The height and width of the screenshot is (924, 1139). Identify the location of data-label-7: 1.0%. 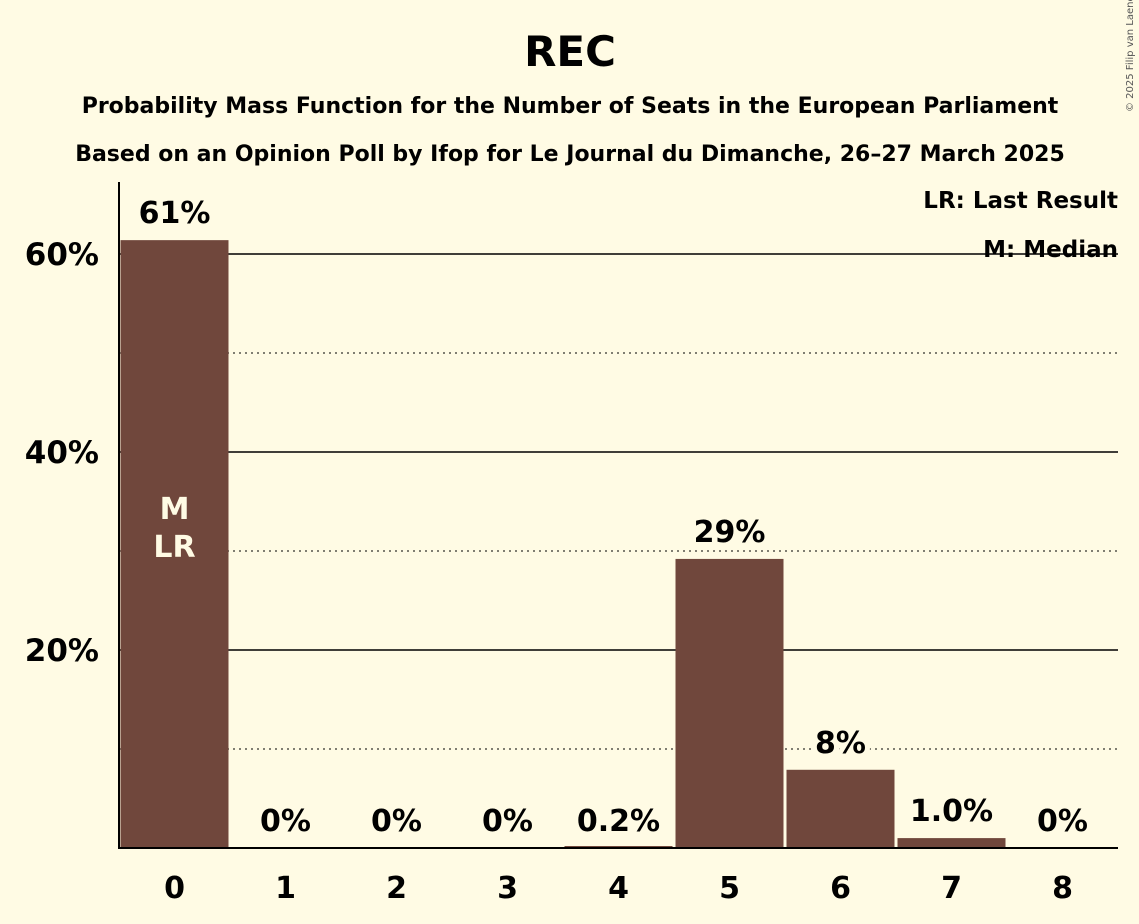
(951, 811).